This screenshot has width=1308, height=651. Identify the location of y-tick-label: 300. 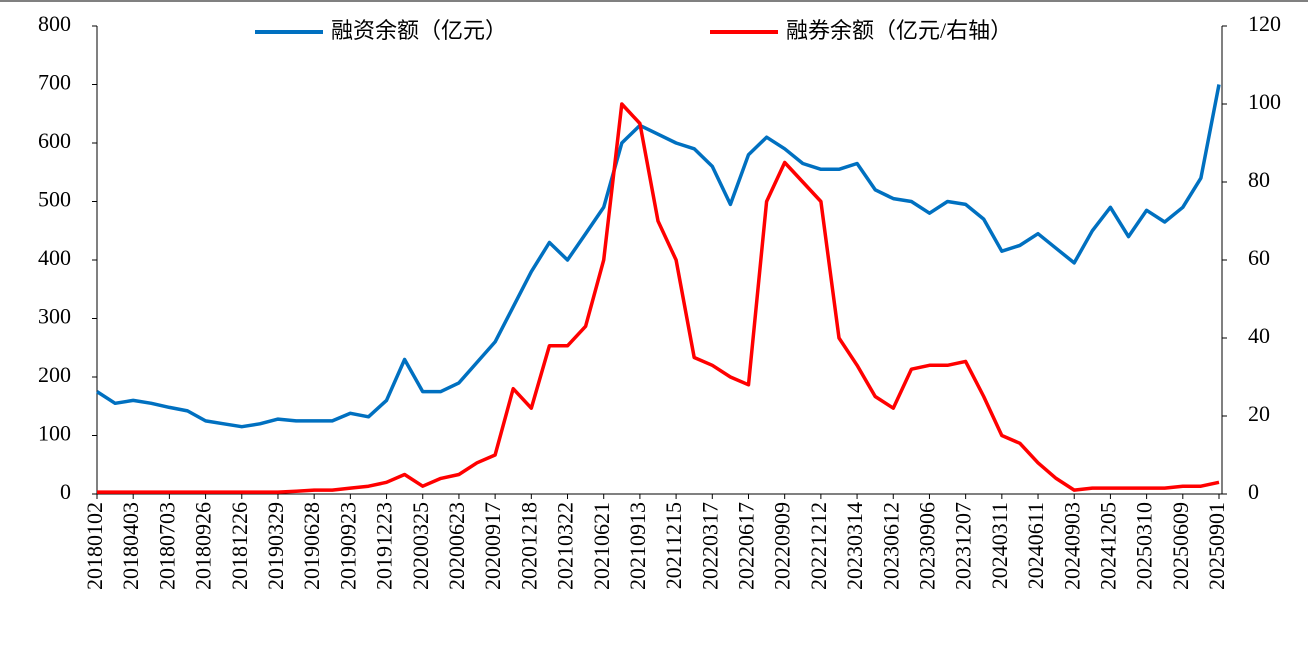
(54, 316).